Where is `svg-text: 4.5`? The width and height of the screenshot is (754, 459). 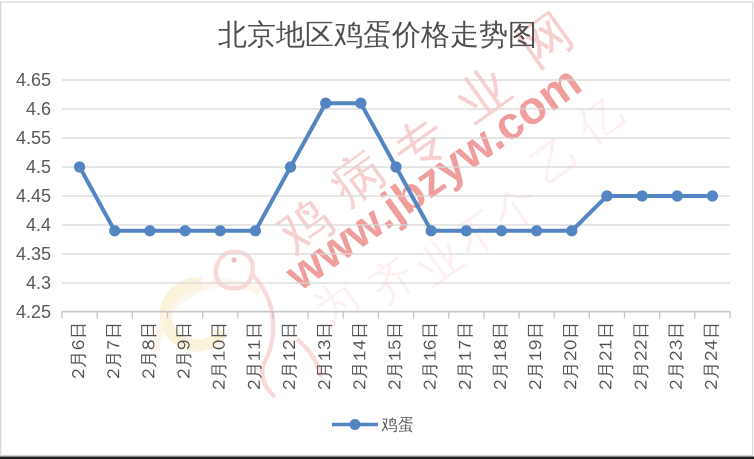 svg-text: 4.5 is located at coordinates (38, 167).